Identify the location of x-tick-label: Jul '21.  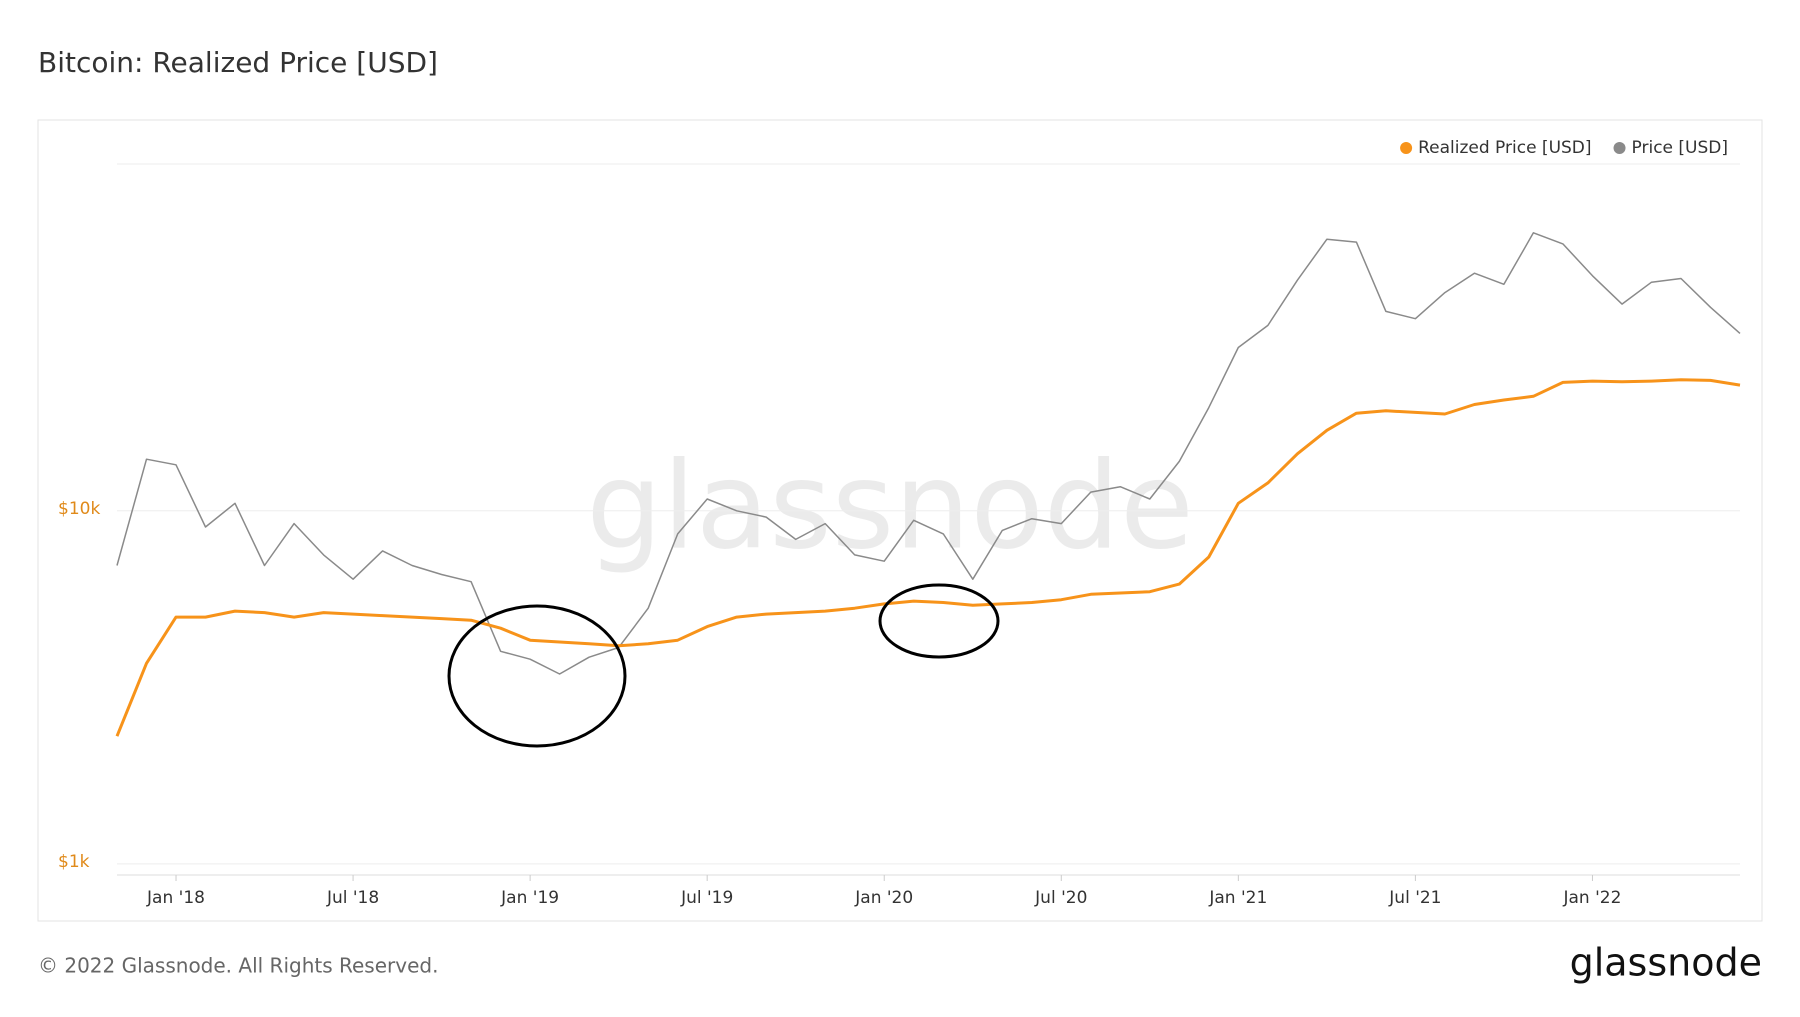
(1414, 898).